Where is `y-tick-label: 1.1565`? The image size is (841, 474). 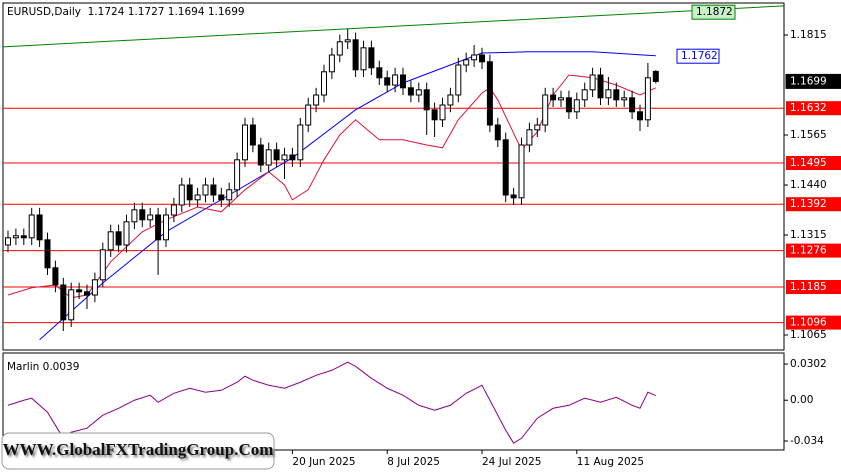
y-tick-label: 1.1565 is located at coordinates (808, 135).